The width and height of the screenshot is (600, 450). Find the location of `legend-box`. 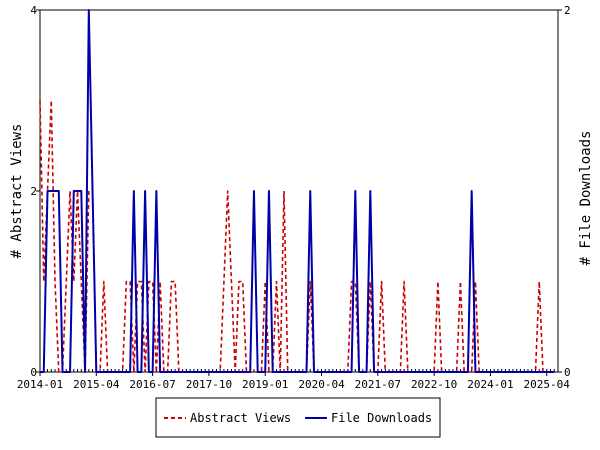

legend-box is located at coordinates (298, 417).